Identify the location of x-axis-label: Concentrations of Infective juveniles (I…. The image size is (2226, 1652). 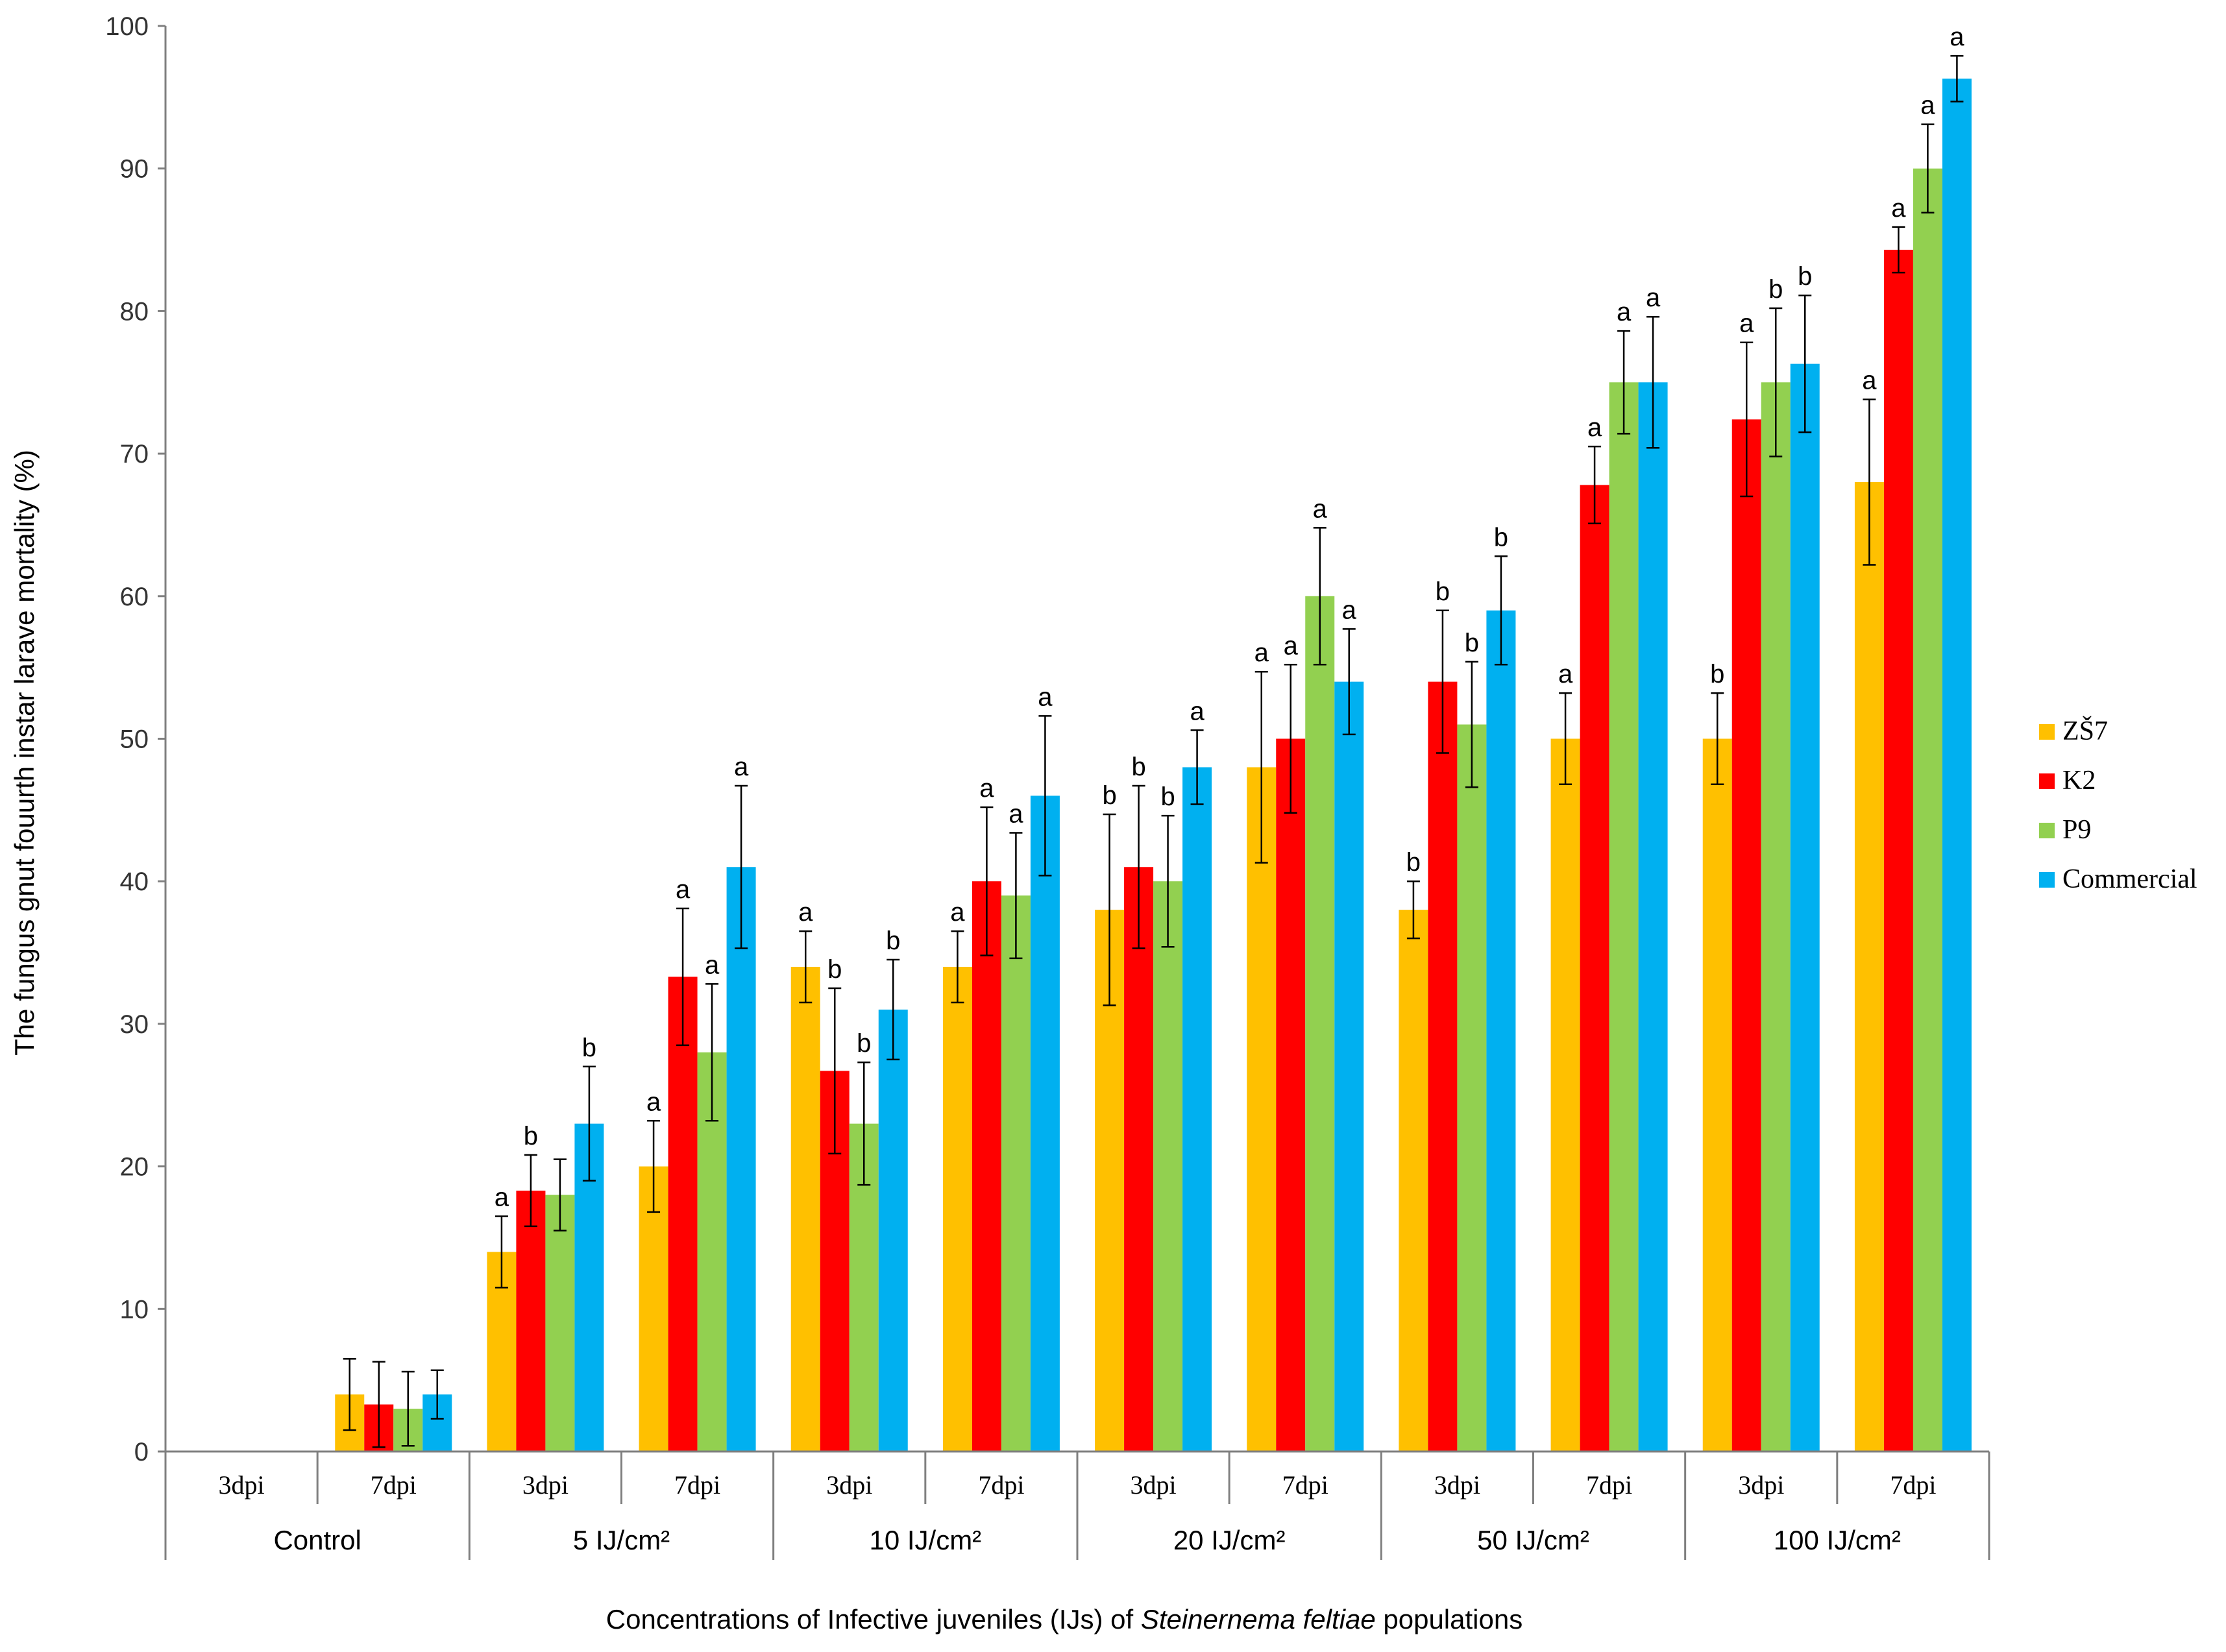
(1065, 1619).